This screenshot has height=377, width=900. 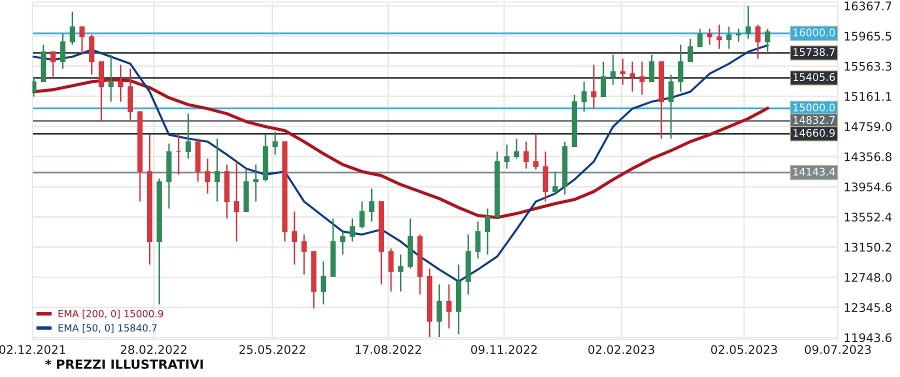 I want to click on y-tick-label: 13150.2, so click(x=868, y=247).